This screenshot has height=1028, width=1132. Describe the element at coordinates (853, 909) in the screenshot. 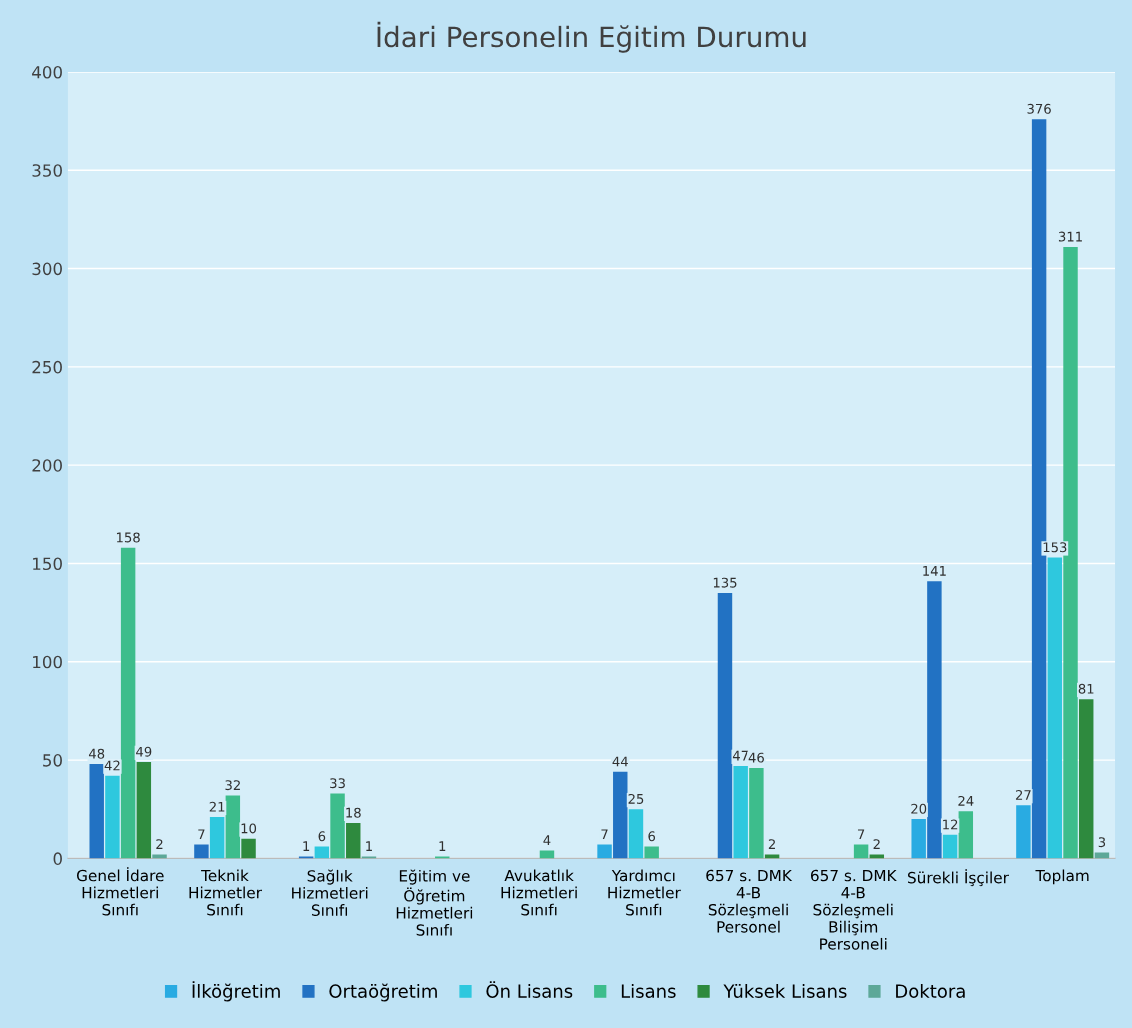

I see `x-tick-label: 657 s. DMK 4-B Sözleşmeli Bilişim Personeli` at that location.